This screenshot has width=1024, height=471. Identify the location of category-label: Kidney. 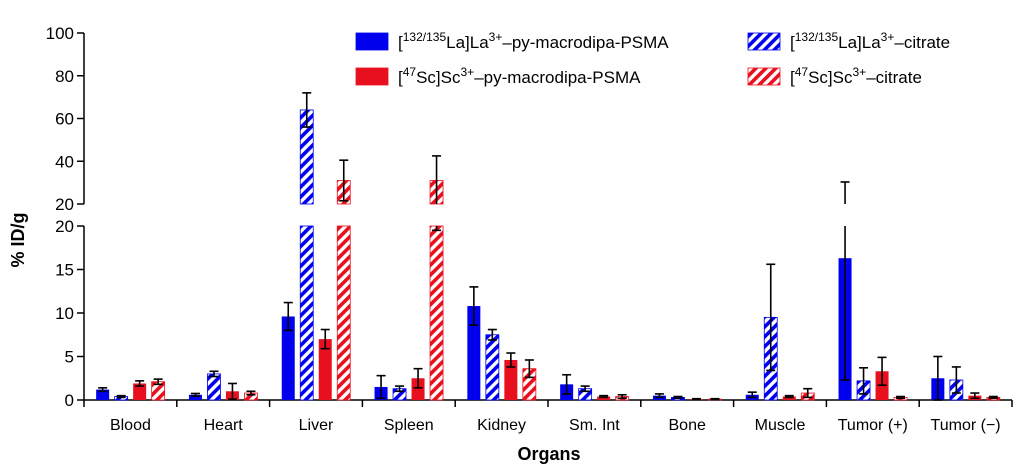
(501, 425).